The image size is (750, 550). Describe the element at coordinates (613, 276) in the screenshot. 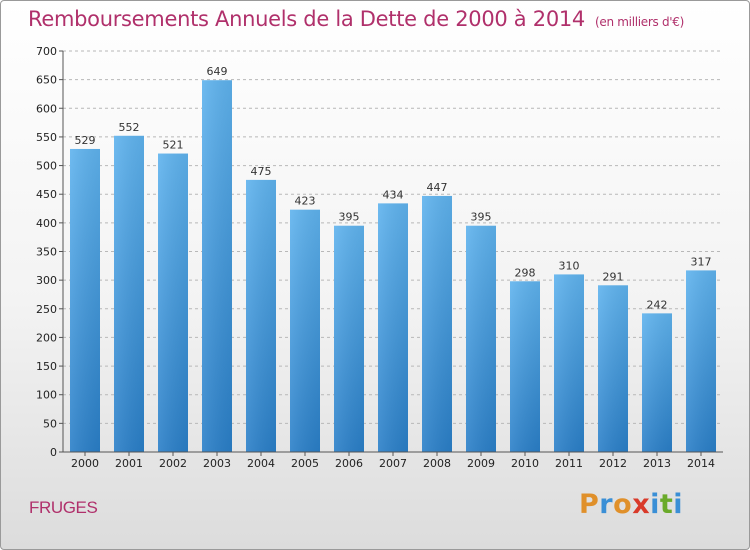

I see `value-label-2012: 291` at that location.